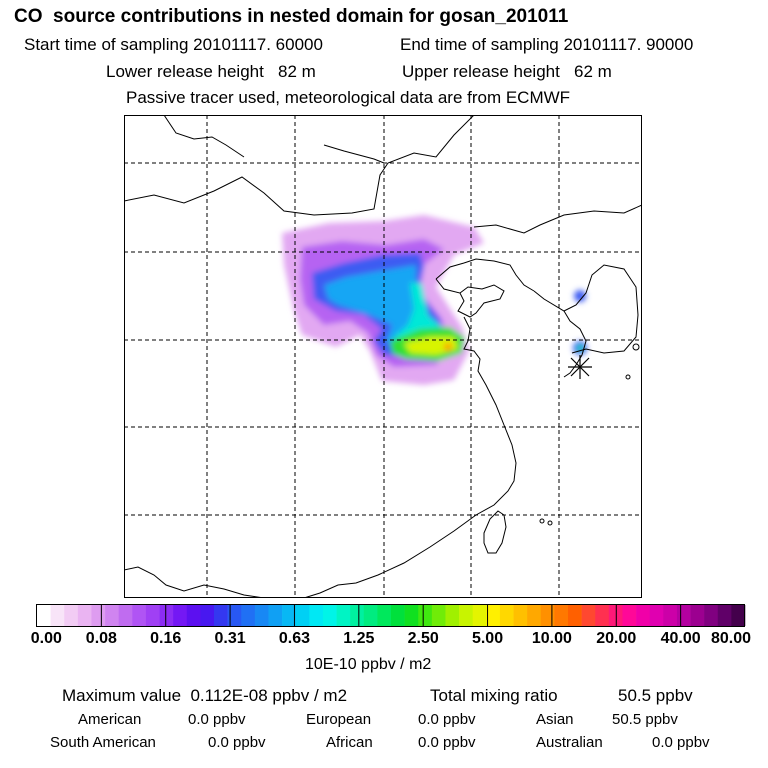 The image size is (768, 768). I want to click on colorbar-tick-label: 20.00, so click(616, 638).